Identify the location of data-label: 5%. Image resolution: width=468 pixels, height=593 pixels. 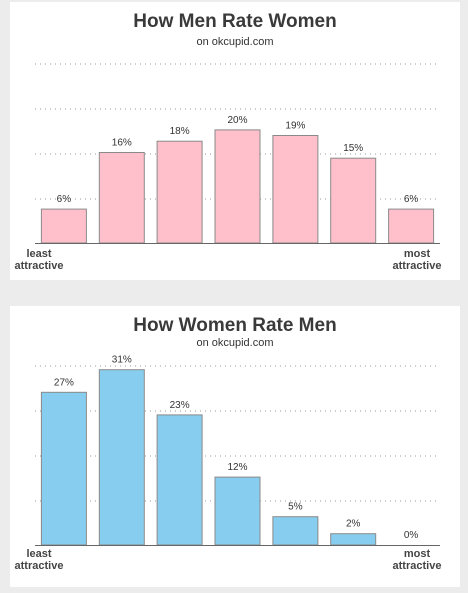
(295, 507).